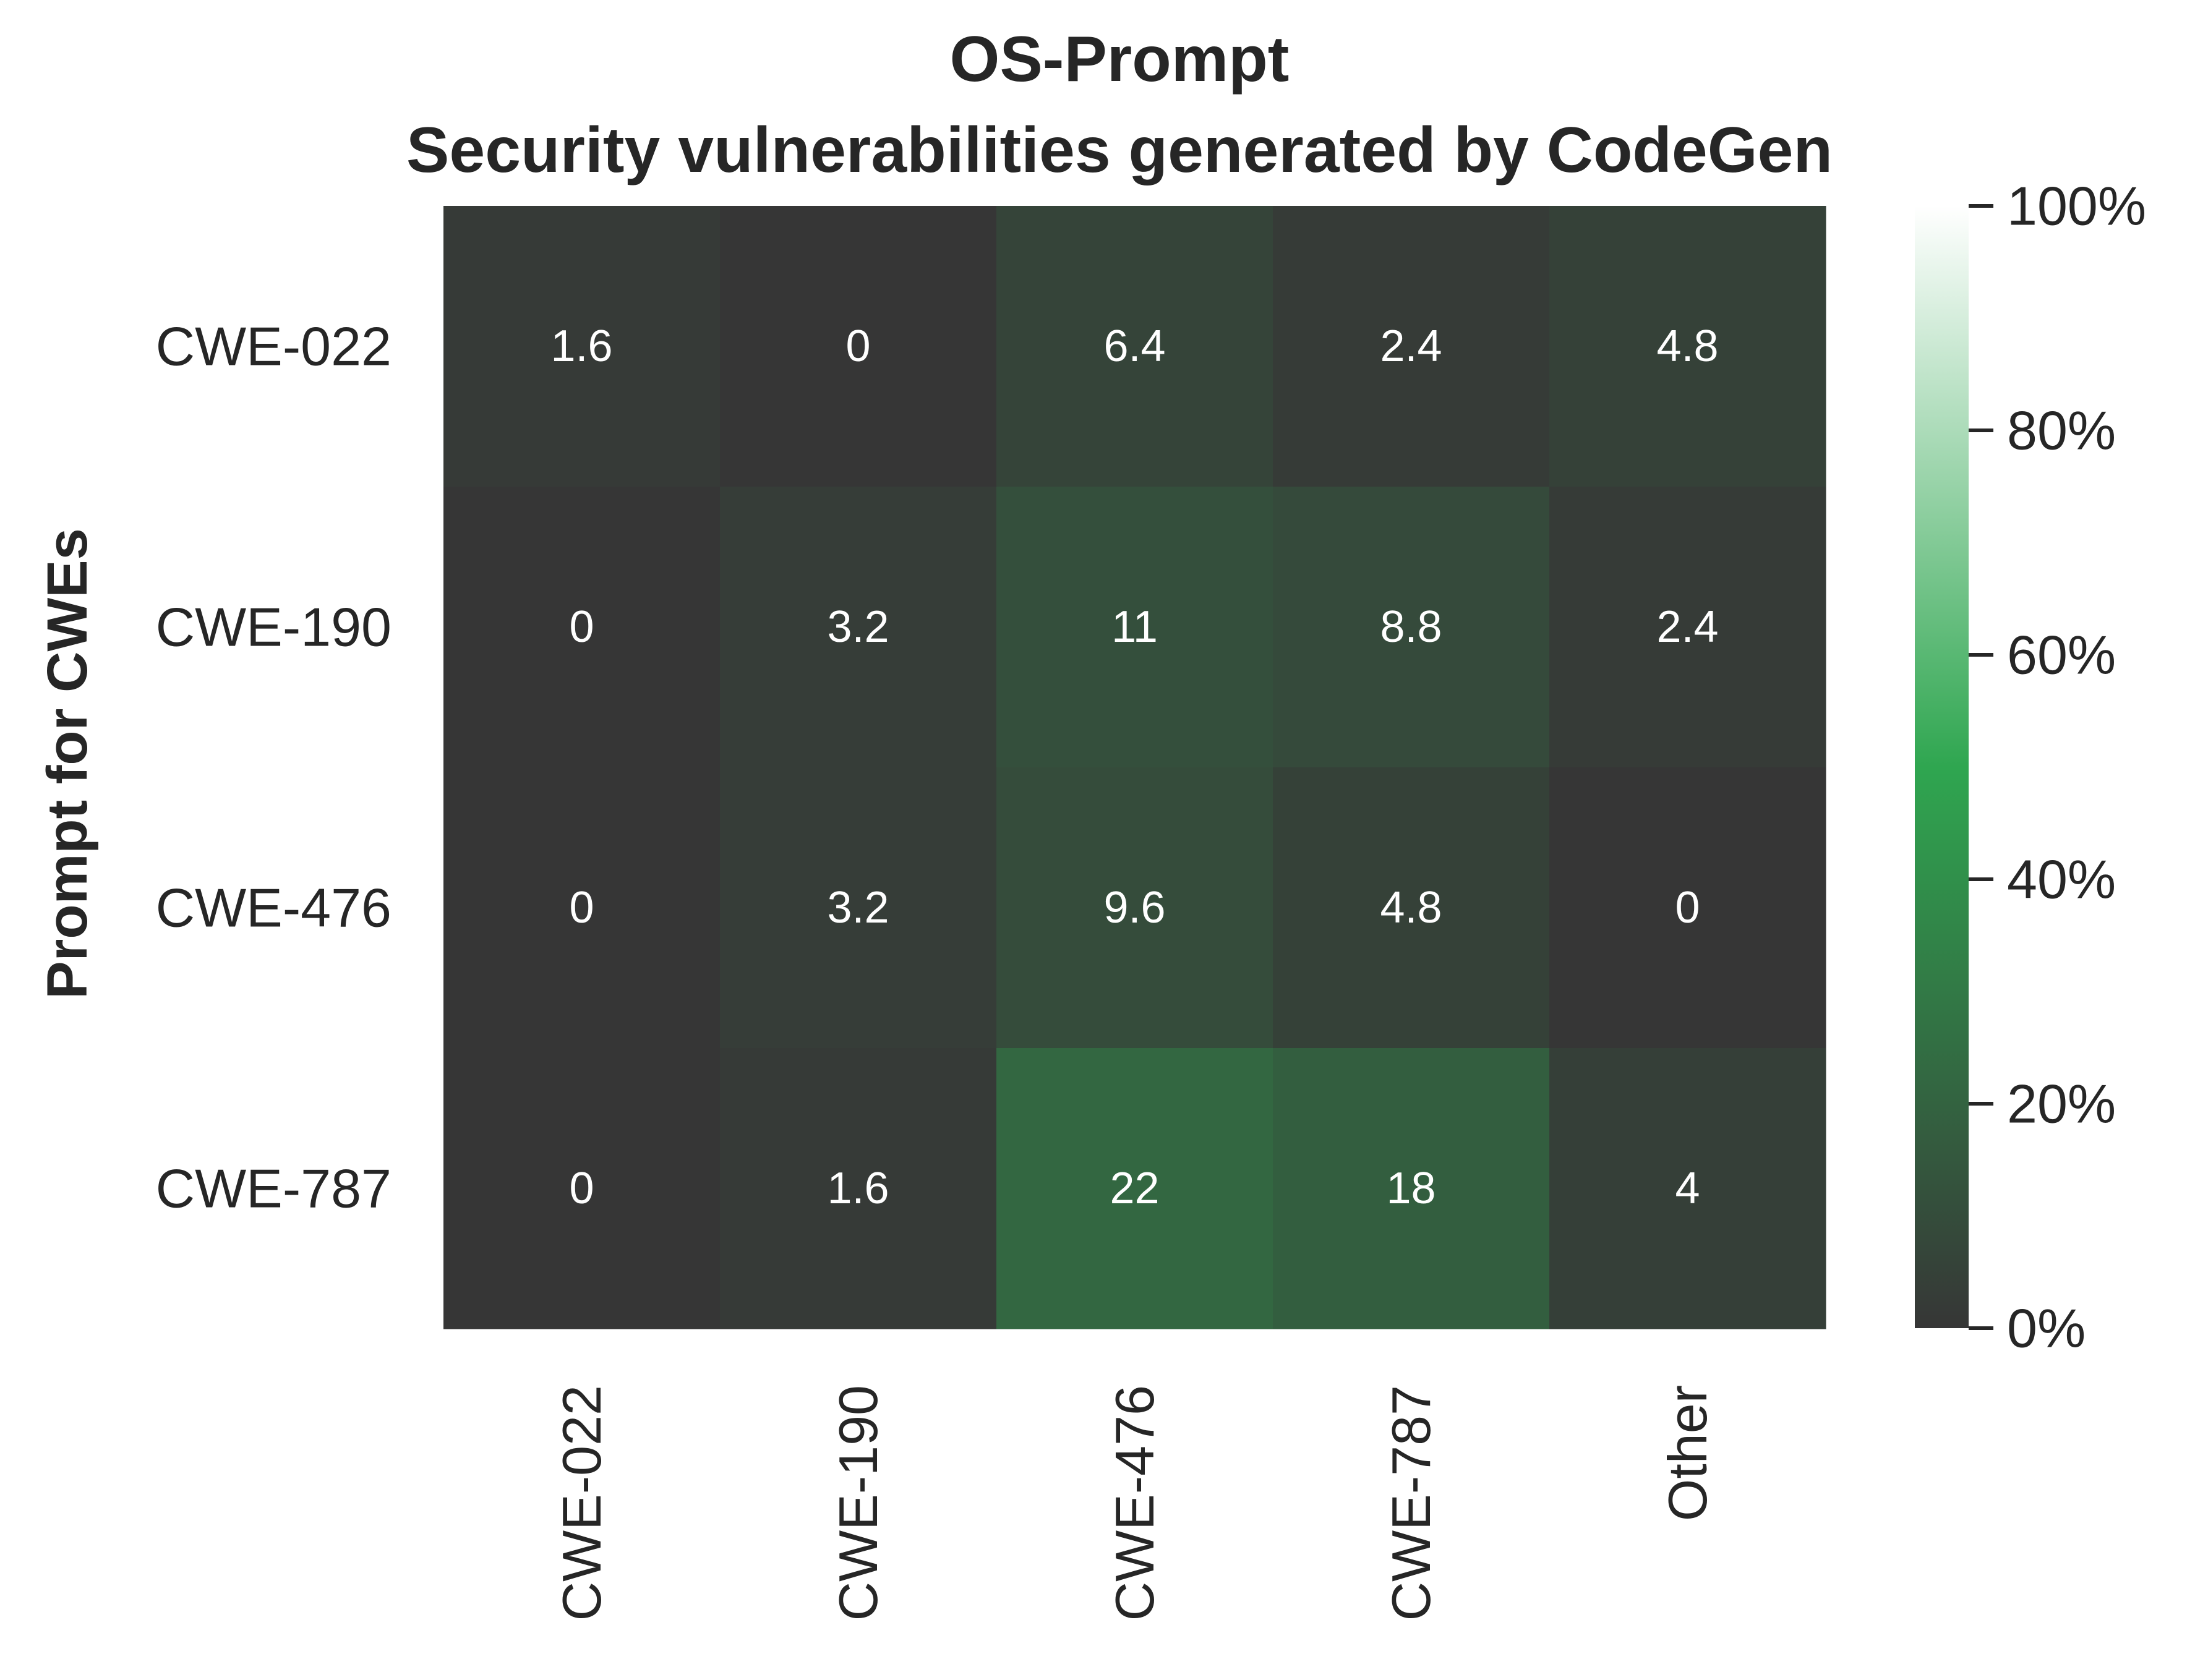 The height and width of the screenshot is (1680, 2195). I want to click on cell-annotation: 11, so click(1134, 627).